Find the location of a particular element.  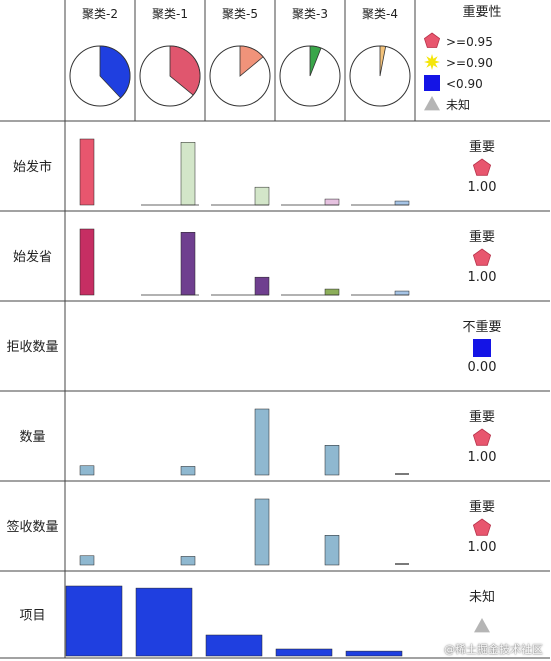

cluster-header-label: 聚类-1 is located at coordinates (170, 14).